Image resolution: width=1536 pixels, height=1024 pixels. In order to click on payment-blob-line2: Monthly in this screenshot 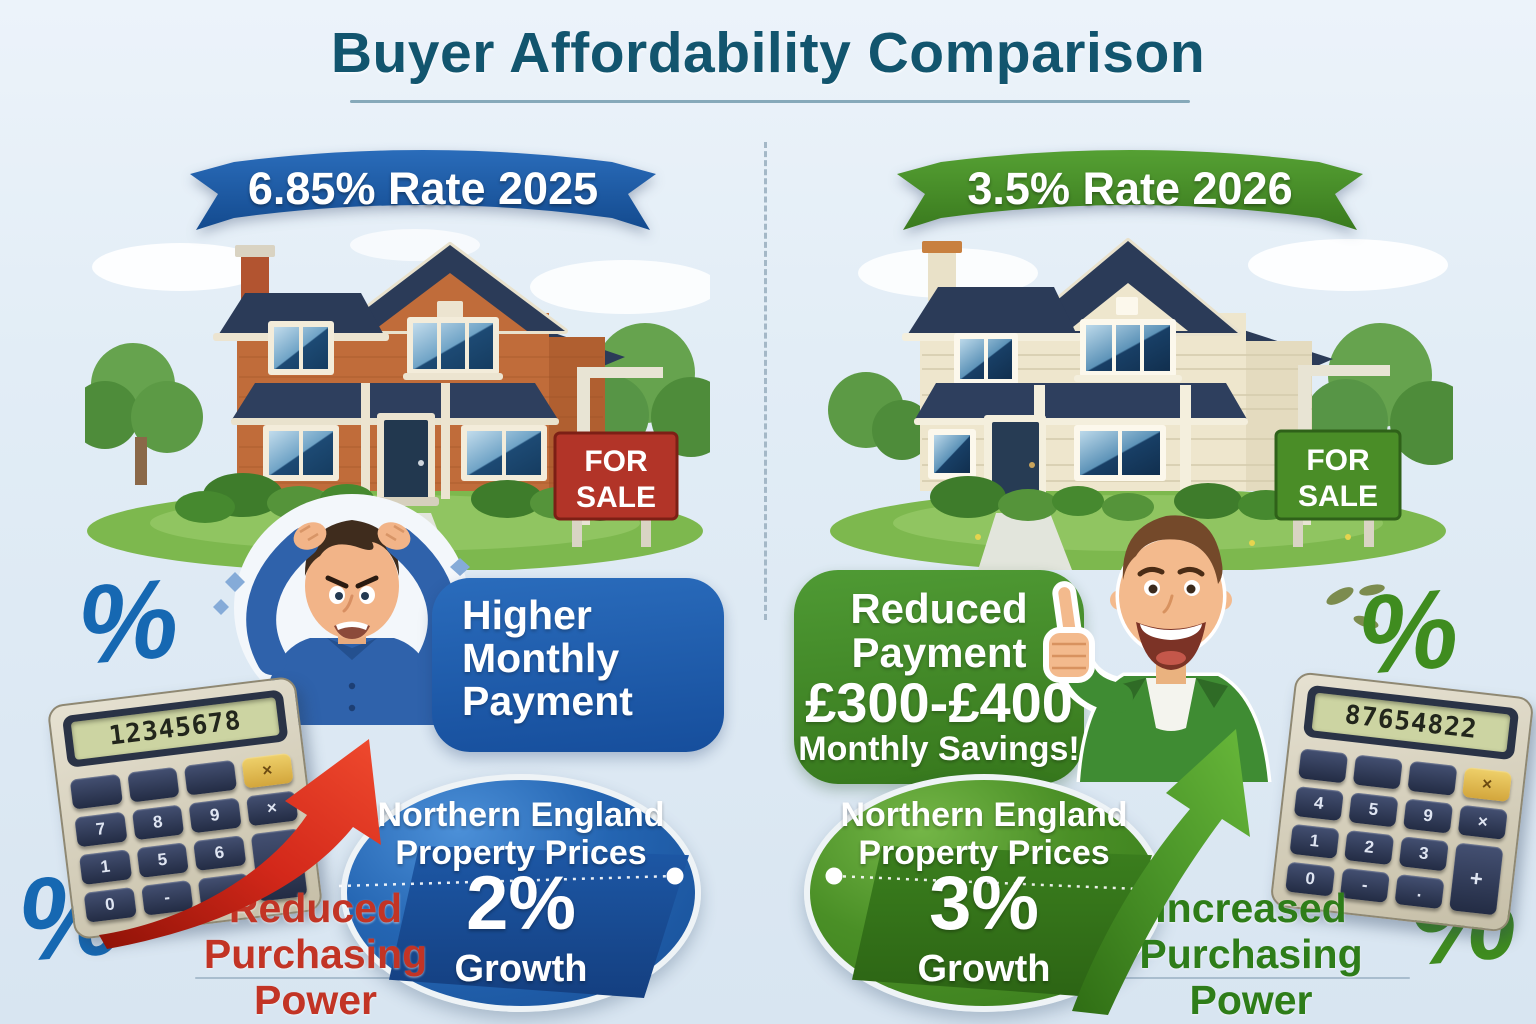, I will do `click(541, 658)`.